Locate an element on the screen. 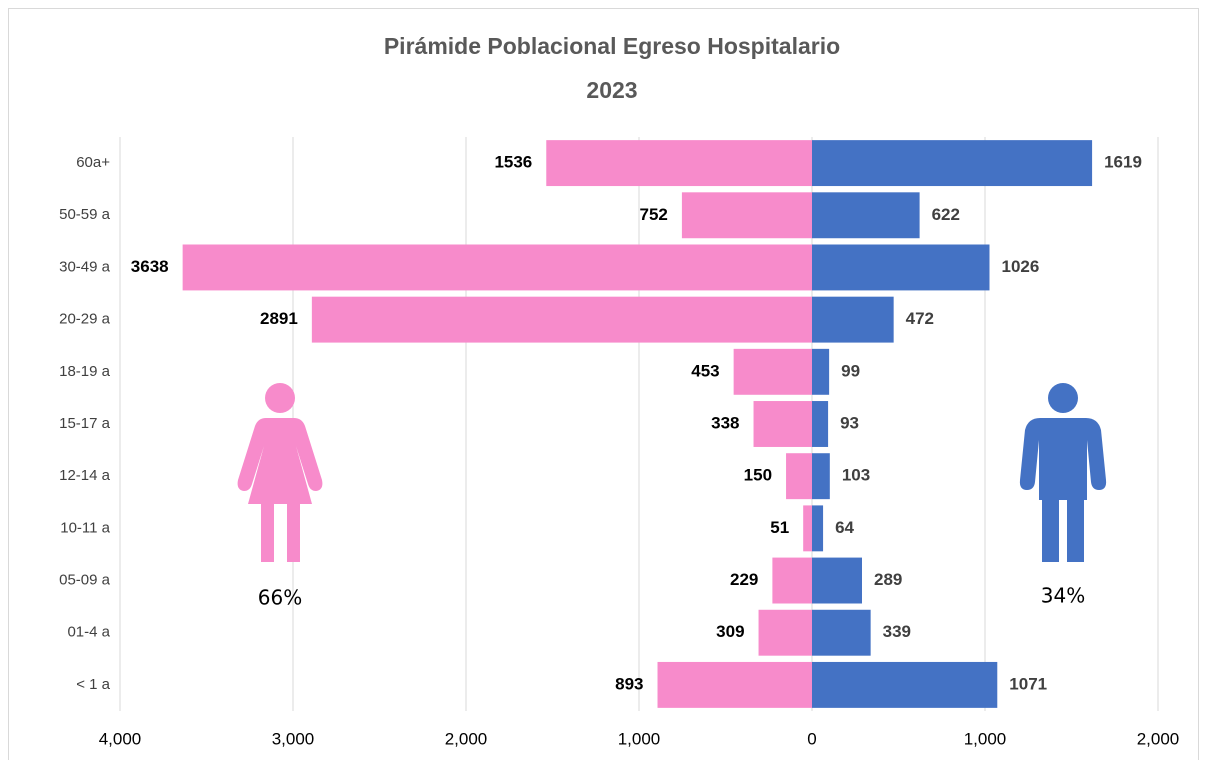 The width and height of the screenshot is (1207, 760). y-tick-label: 12-14 a is located at coordinates (85, 475).